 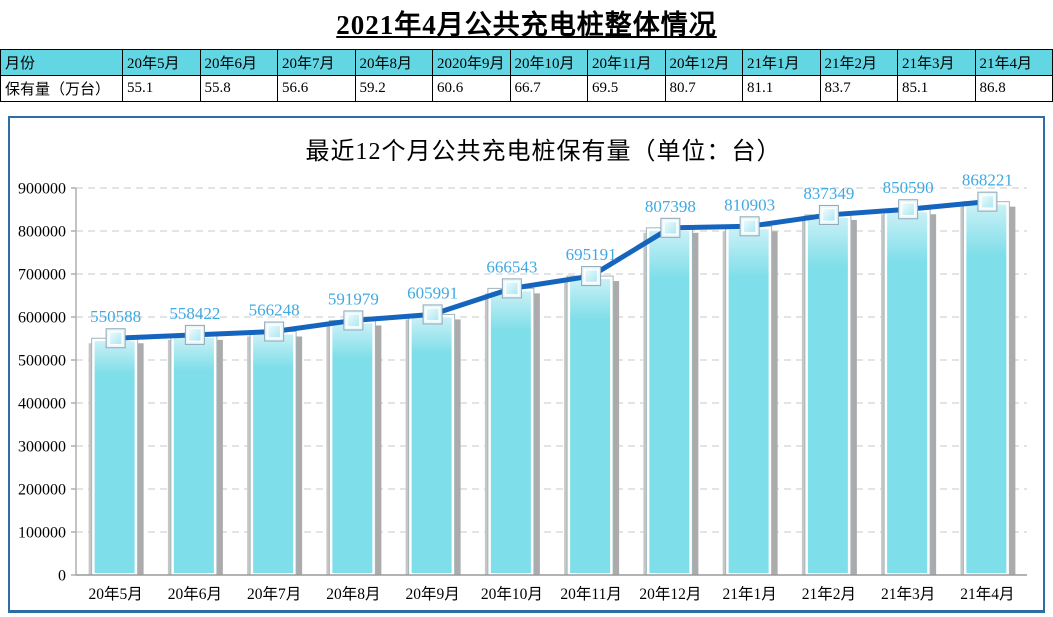 What do you see at coordinates (670, 594) in the screenshot?
I see `x-tick-label: 20年12月` at bounding box center [670, 594].